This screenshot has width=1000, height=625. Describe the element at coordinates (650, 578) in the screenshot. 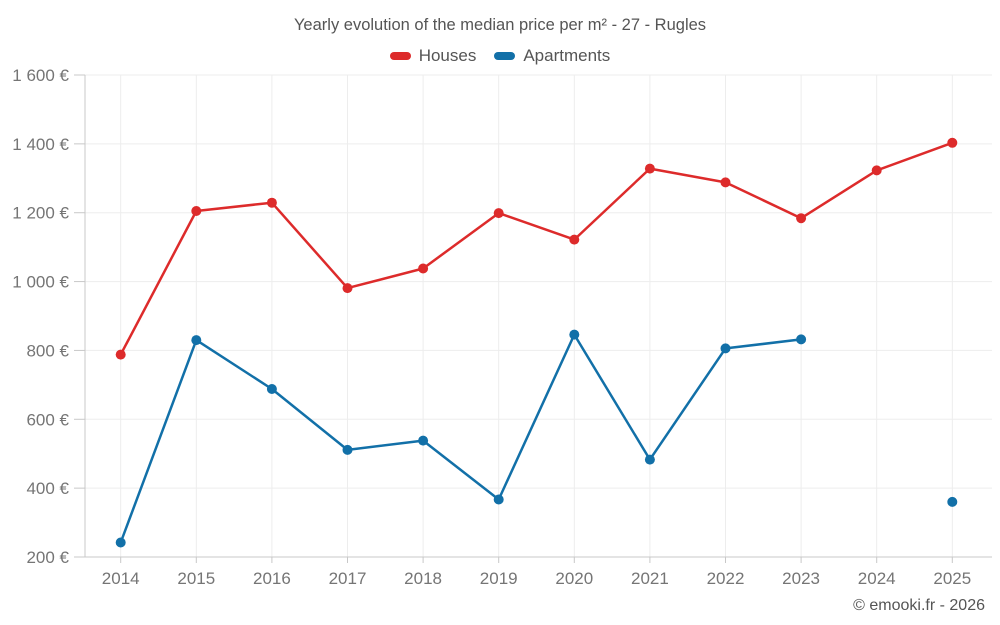

I see `x-tick-label: 2021` at that location.